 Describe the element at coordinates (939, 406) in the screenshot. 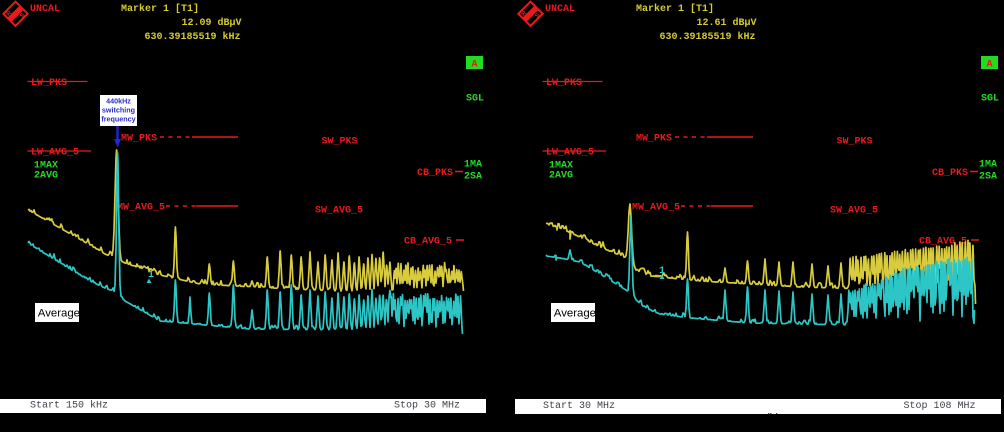

I see `svg-text: Stop 108 MHz` at that location.